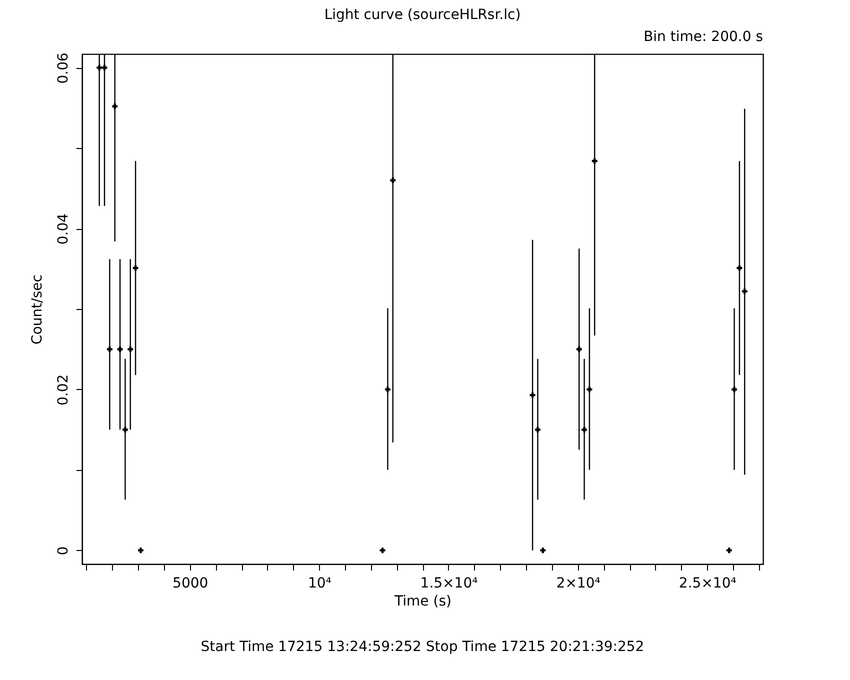  Describe the element at coordinates (707, 584) in the screenshot. I see `x-tick-label: 2.5×10⁴` at that location.